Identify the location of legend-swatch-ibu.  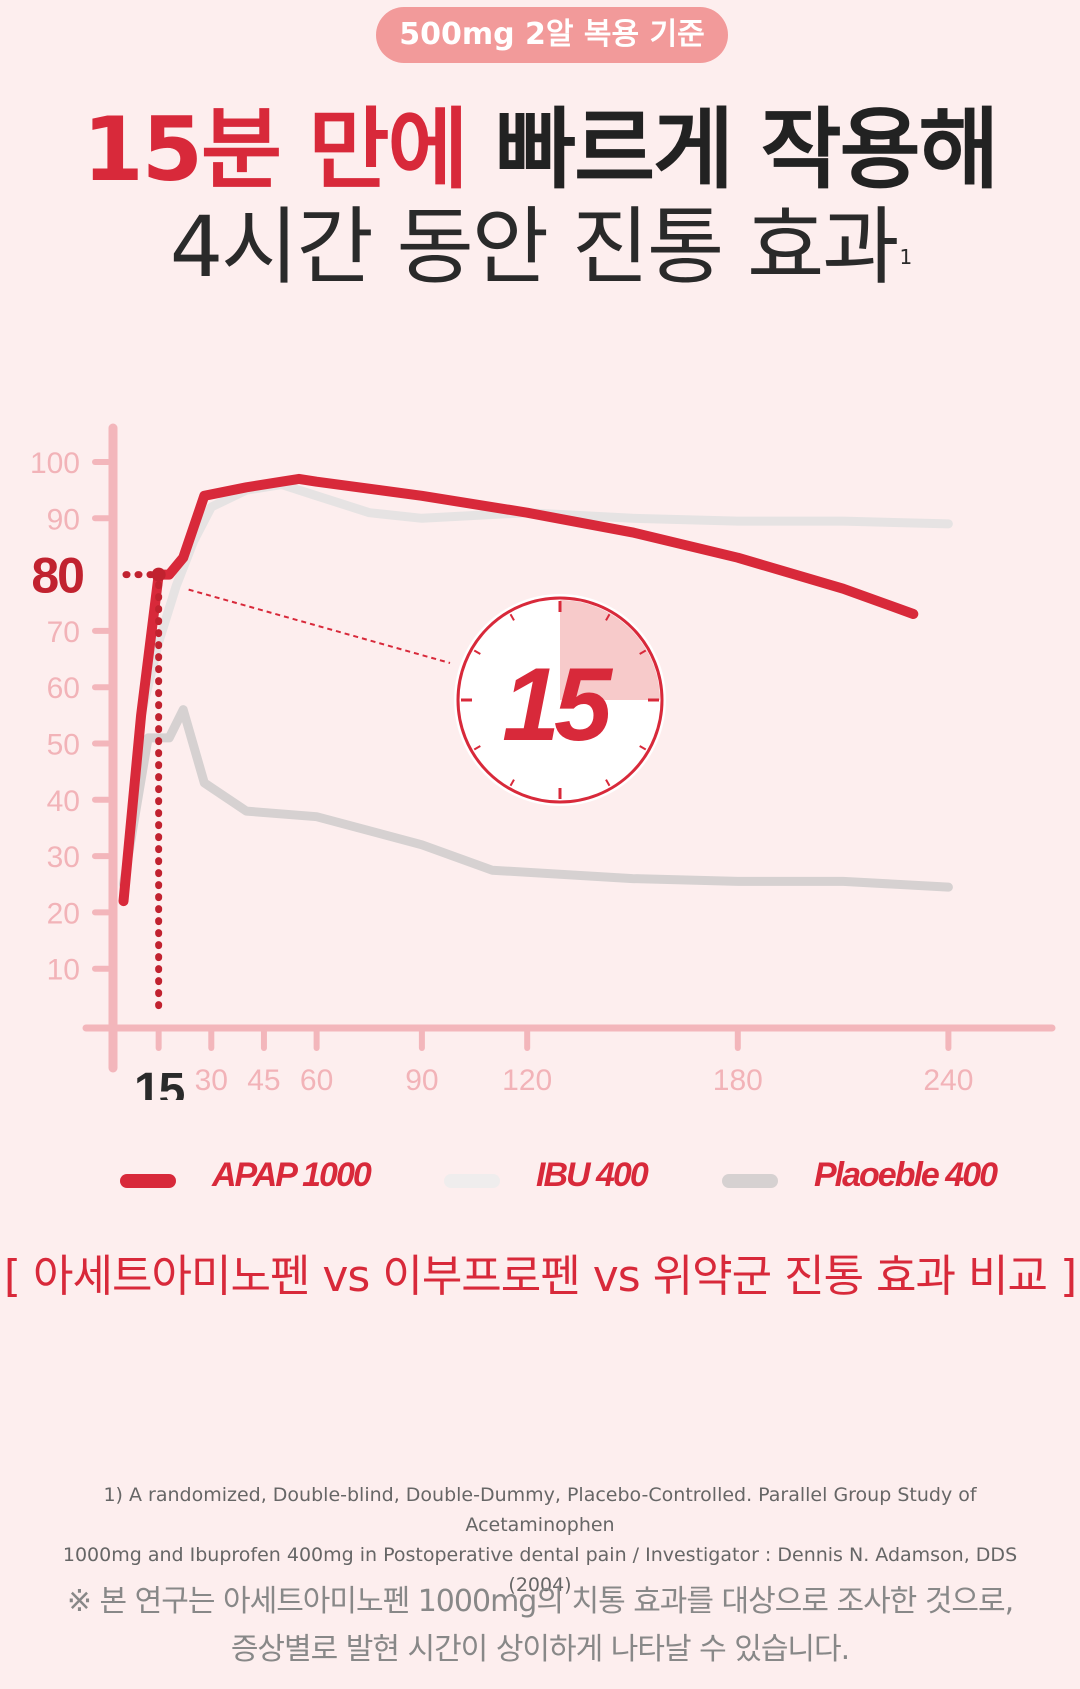
(472, 1181).